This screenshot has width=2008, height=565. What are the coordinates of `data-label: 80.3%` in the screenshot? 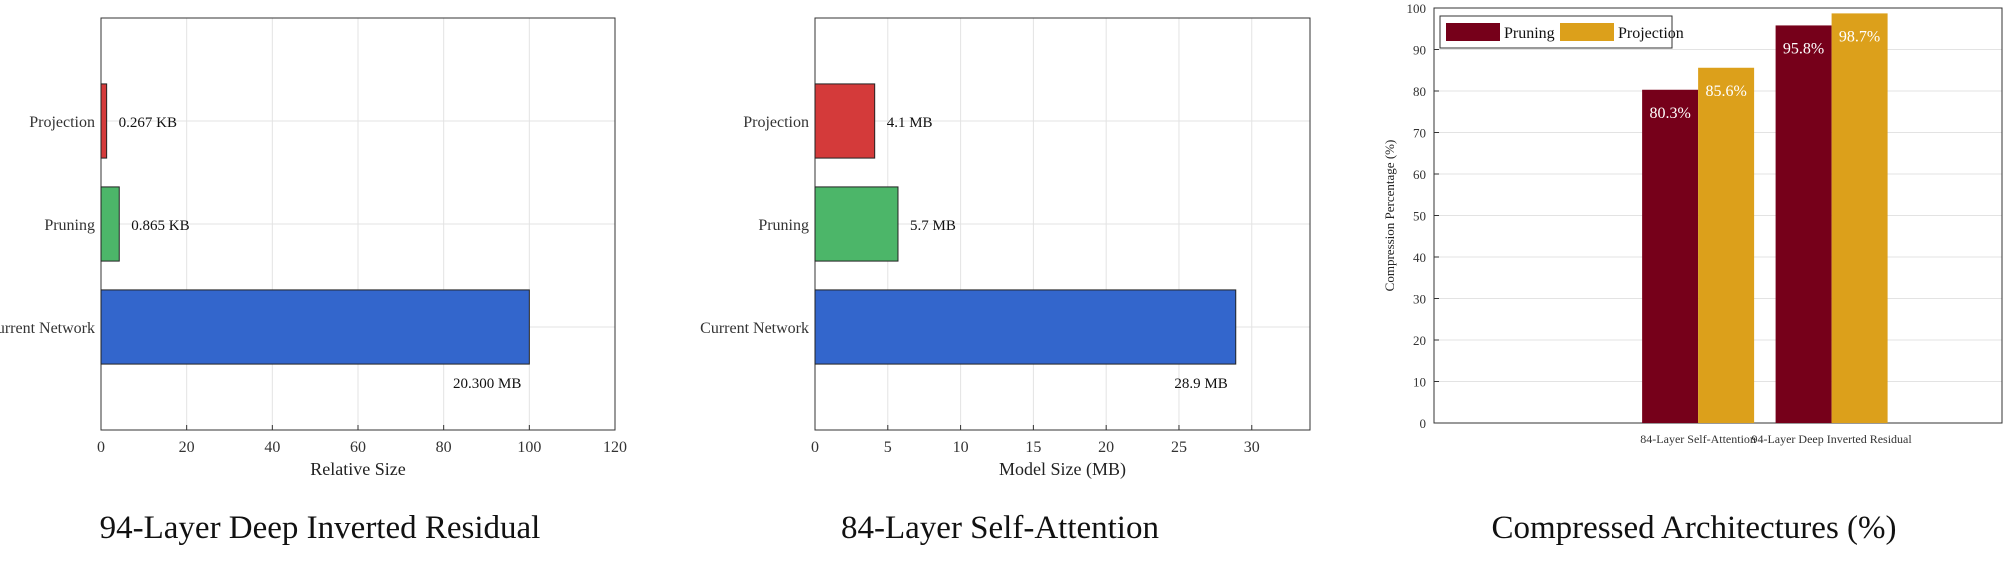 It's located at (1669, 113).